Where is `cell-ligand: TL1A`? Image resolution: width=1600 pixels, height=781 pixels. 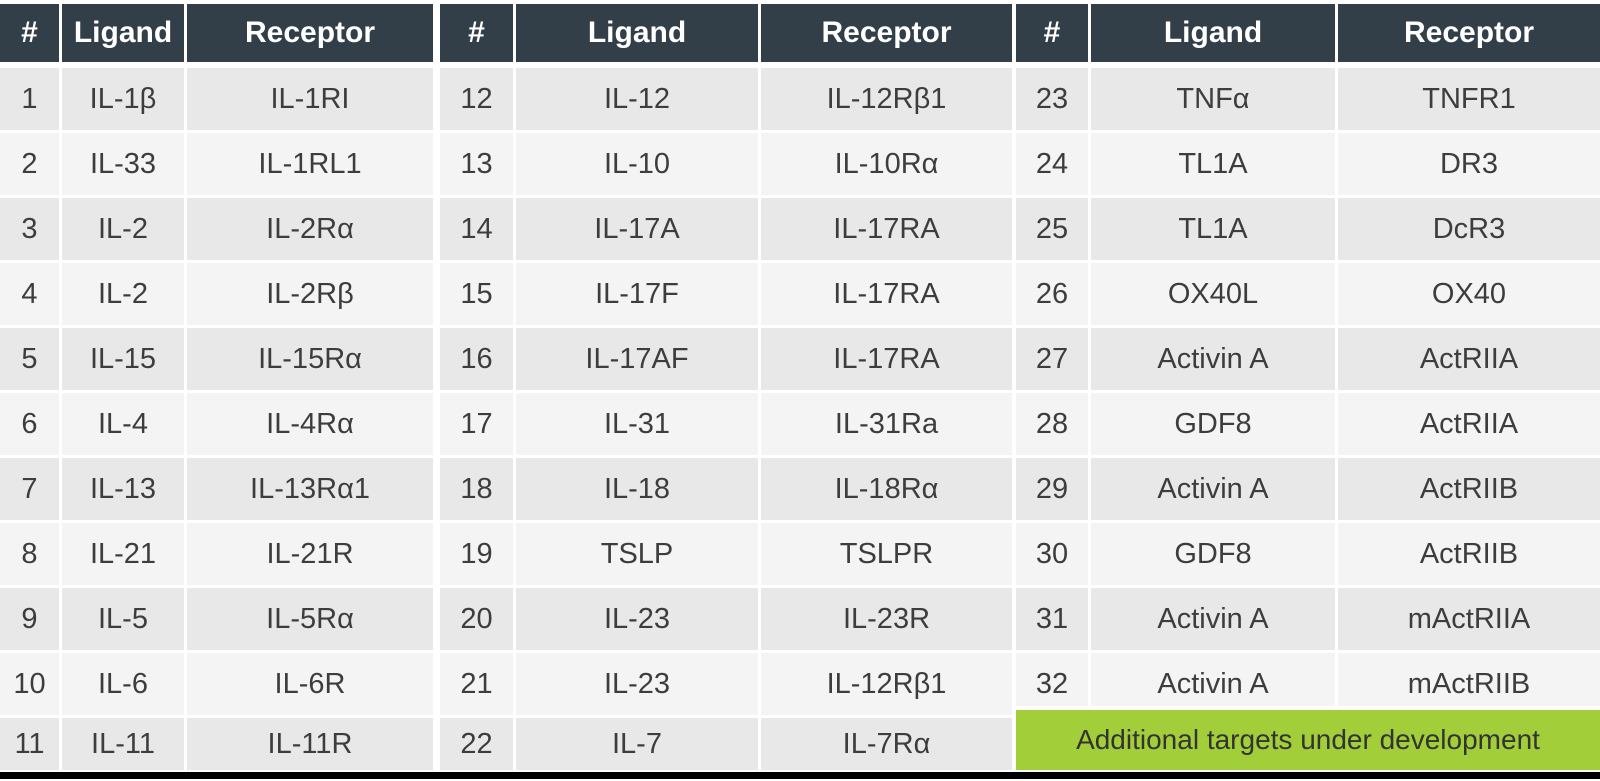 cell-ligand: TL1A is located at coordinates (1213, 164).